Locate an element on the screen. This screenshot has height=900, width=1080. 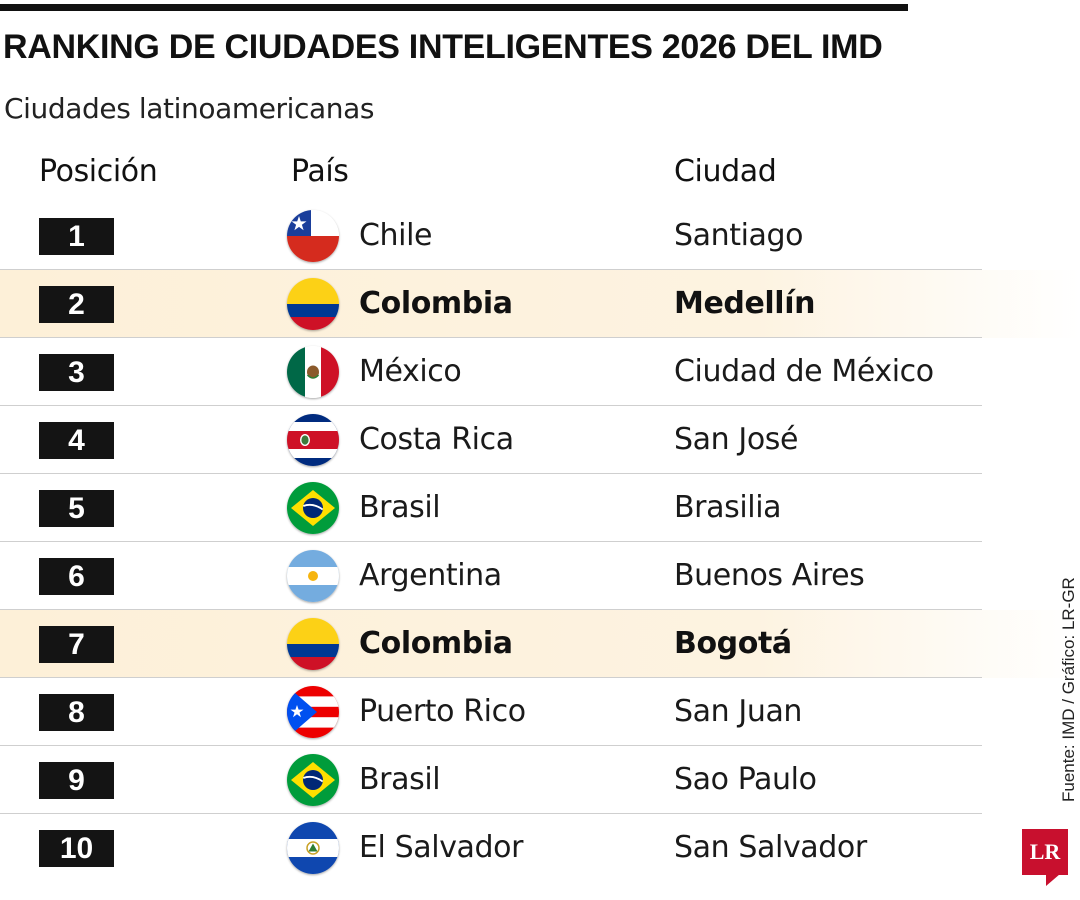
flag-puerto-rico-icon is located at coordinates (313, 712).